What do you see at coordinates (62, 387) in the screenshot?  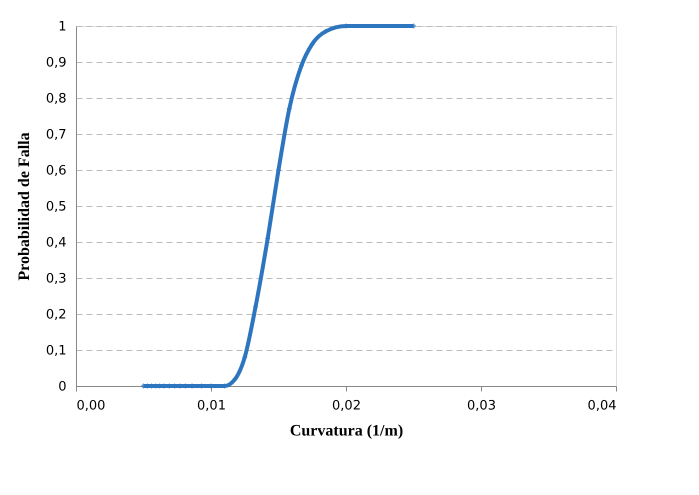 I see `y-tick-label: 0` at bounding box center [62, 387].